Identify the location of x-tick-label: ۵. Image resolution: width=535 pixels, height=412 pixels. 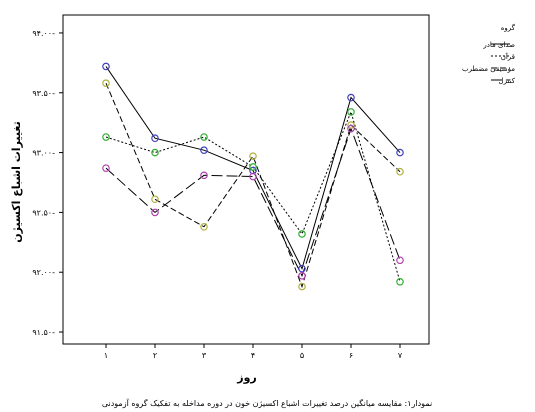
(302, 355).